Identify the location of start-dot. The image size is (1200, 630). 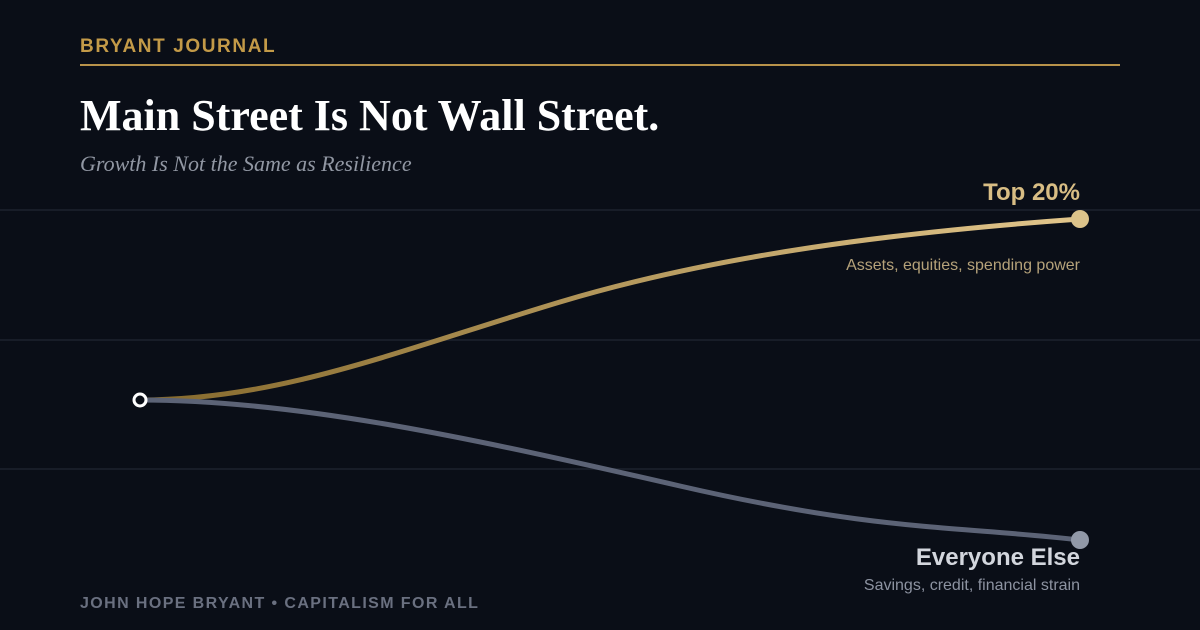
(140, 400).